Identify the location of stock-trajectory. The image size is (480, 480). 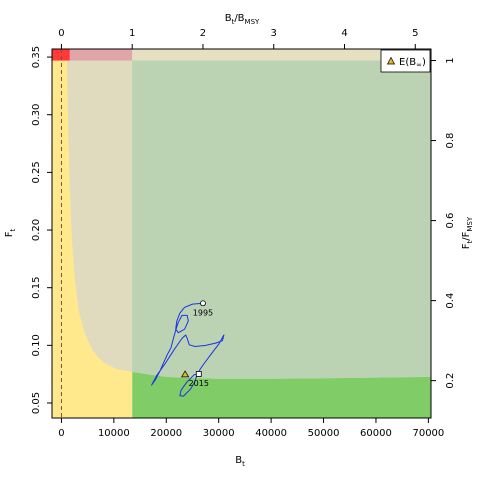
(188, 349).